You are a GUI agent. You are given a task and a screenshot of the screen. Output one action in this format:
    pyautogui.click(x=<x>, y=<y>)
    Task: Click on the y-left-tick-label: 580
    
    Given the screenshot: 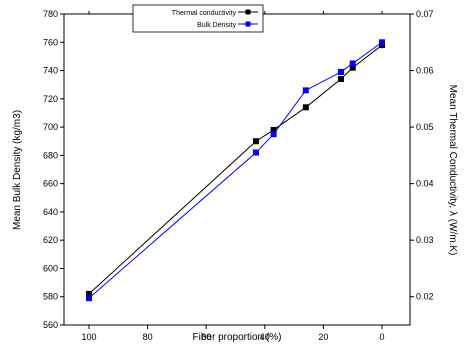 What is the action you would take?
    pyautogui.click(x=50, y=297)
    